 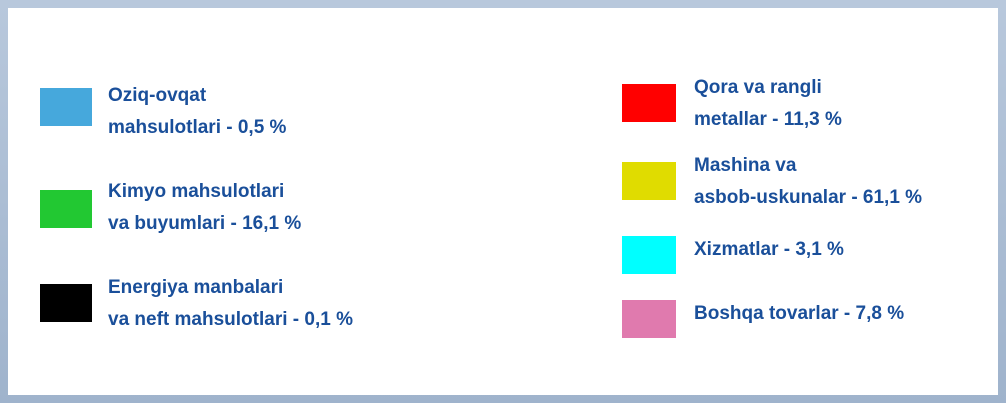 I want to click on legend-label: Oziq-ovqat mahsulotlari - 0,5 %, so click(x=197, y=112).